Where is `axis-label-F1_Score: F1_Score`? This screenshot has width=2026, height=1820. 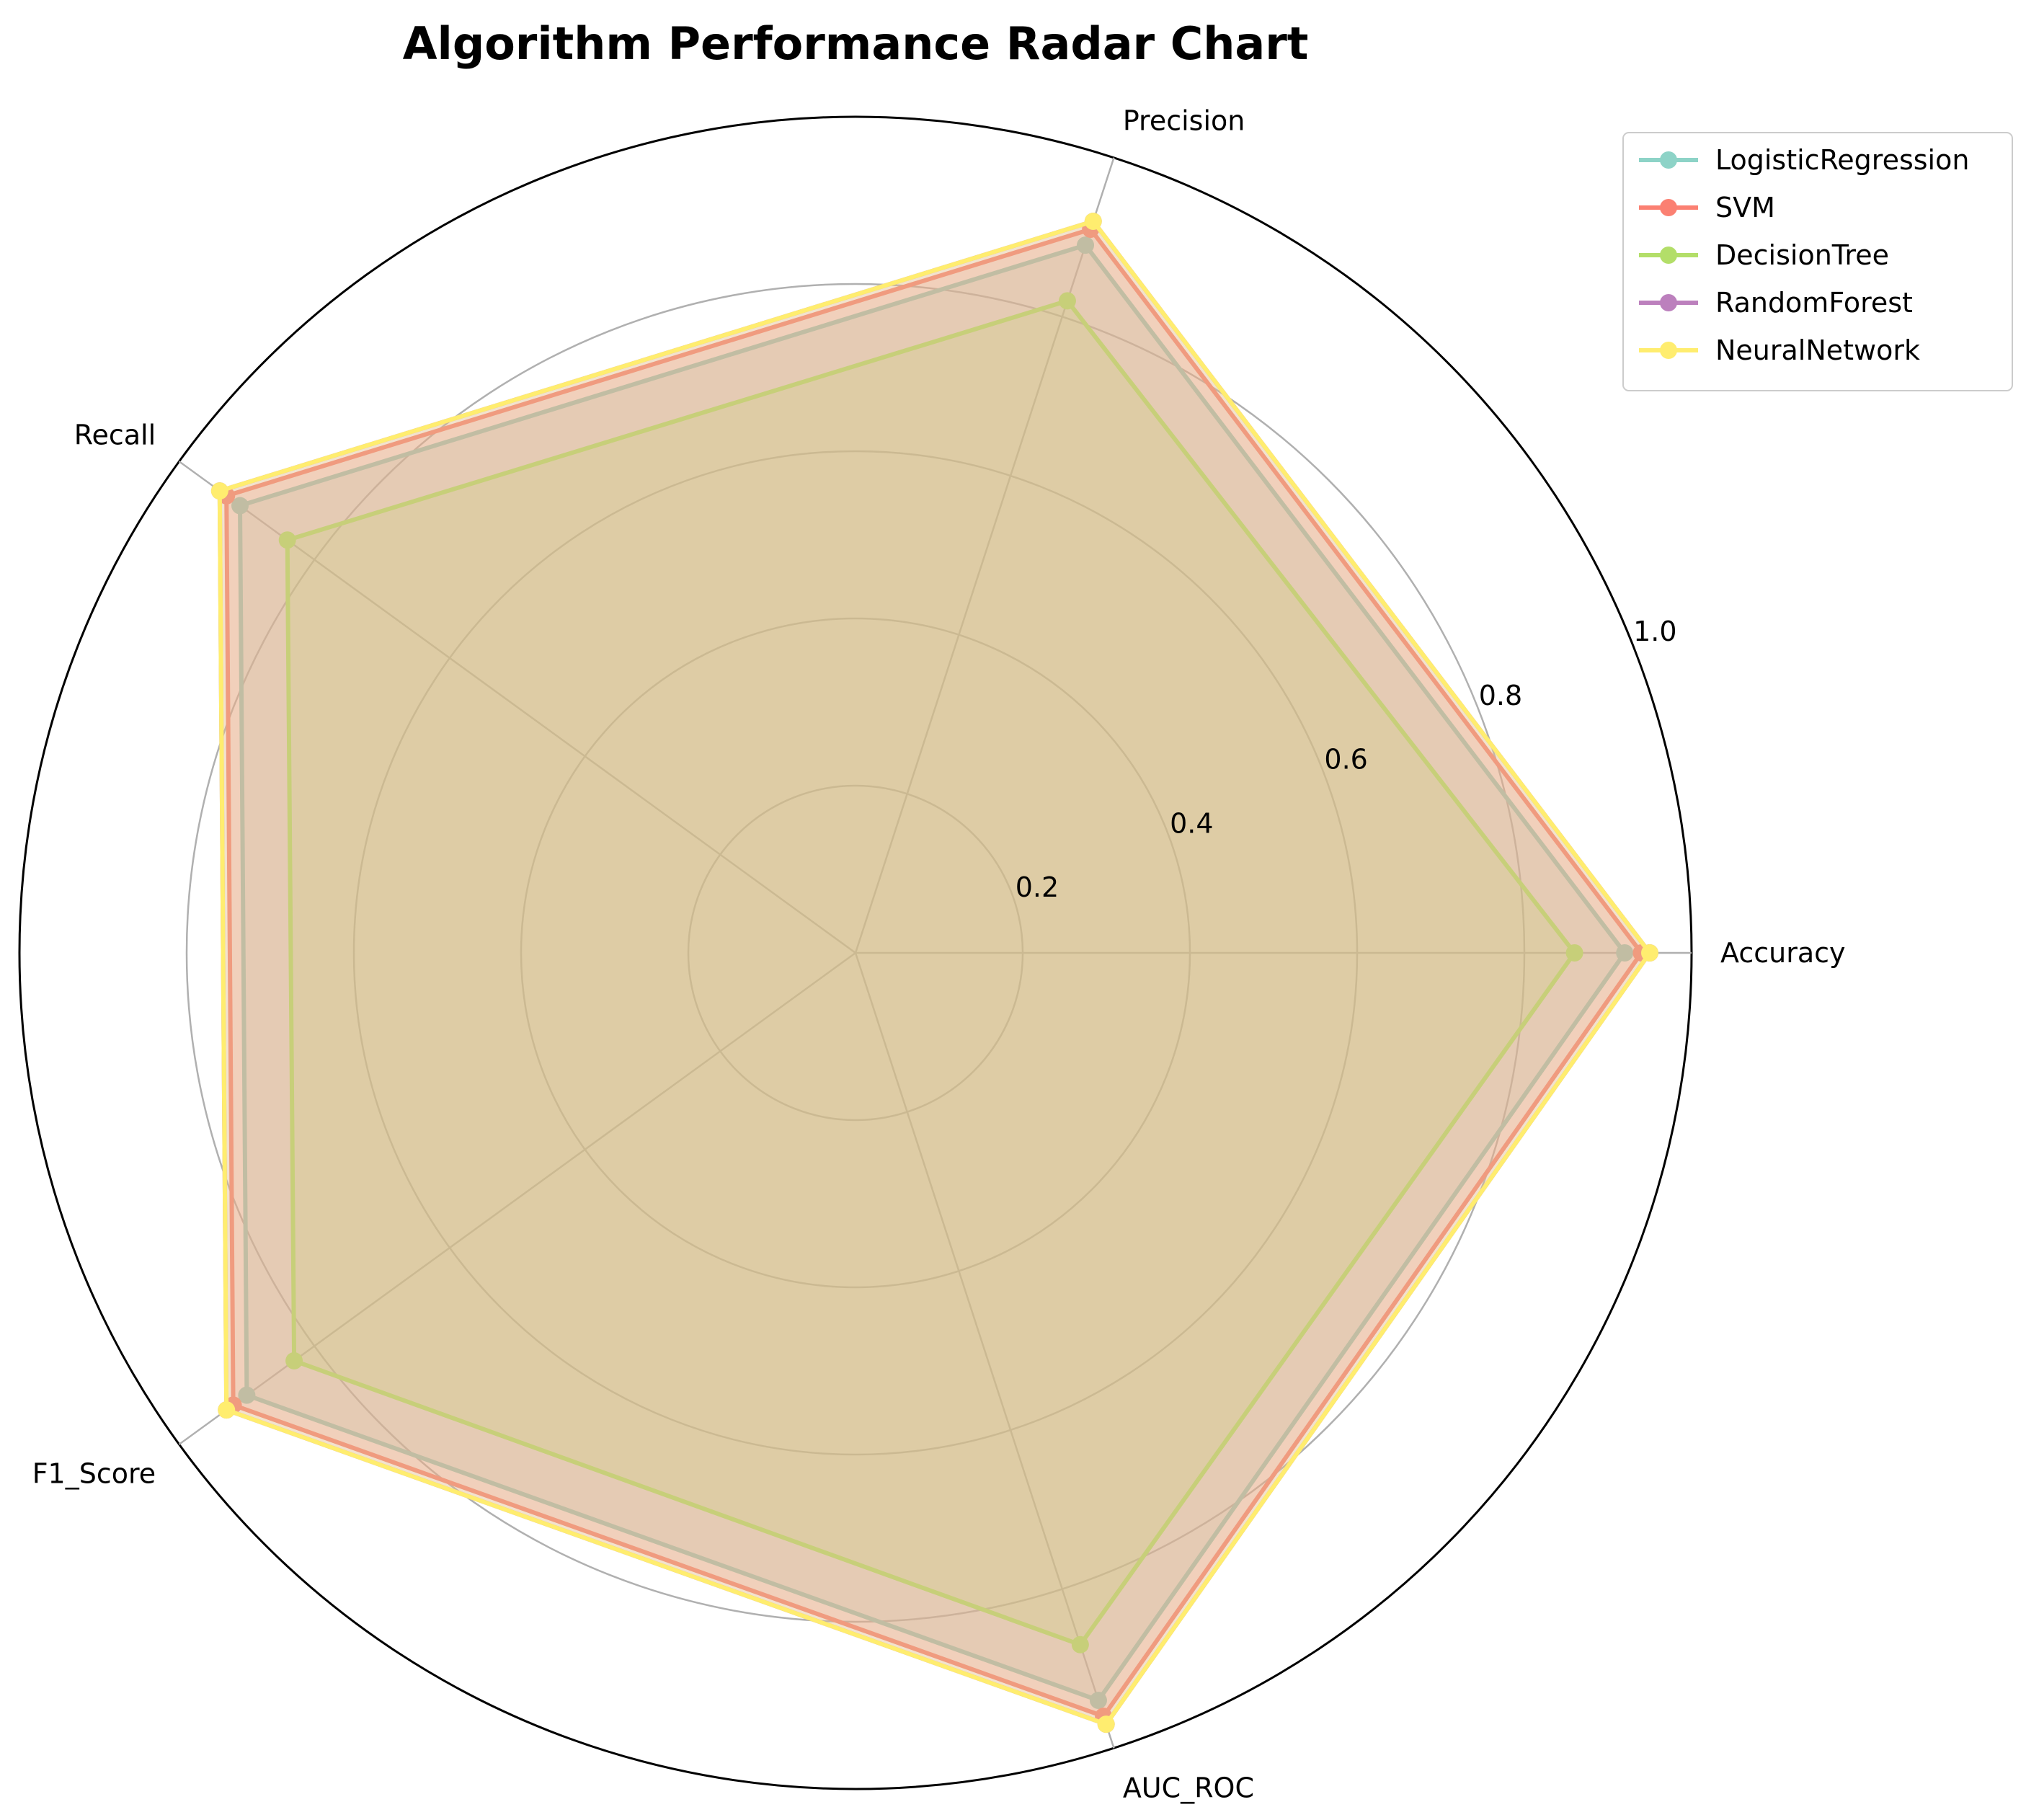
axis-label-F1_Score: F1_Score is located at coordinates (94, 1473).